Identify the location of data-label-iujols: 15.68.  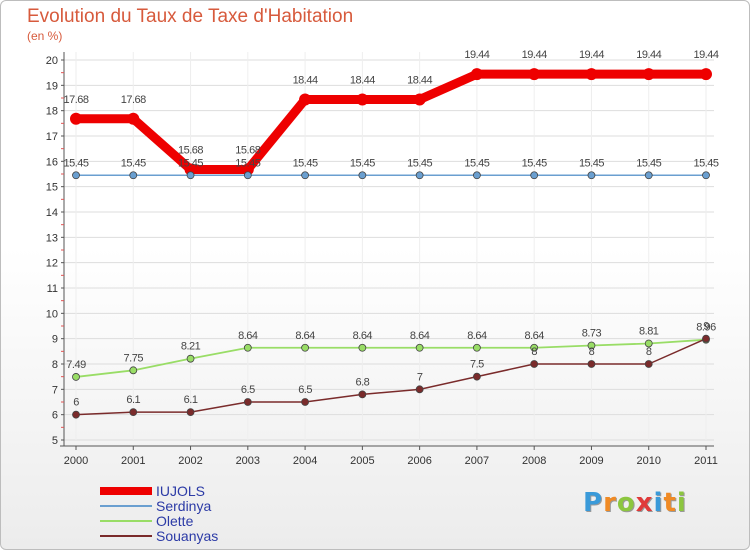
(247, 150).